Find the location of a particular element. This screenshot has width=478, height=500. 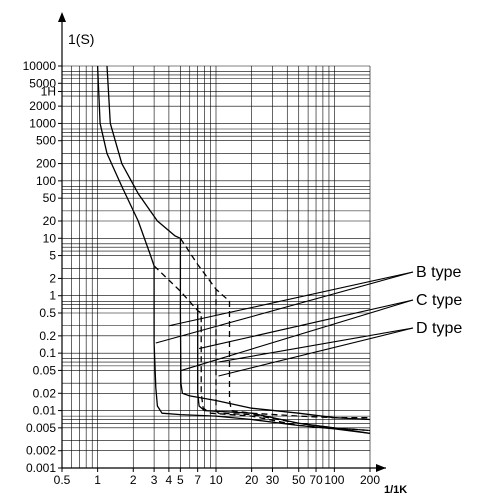

y-tick-label: 5 is located at coordinates (52, 256).